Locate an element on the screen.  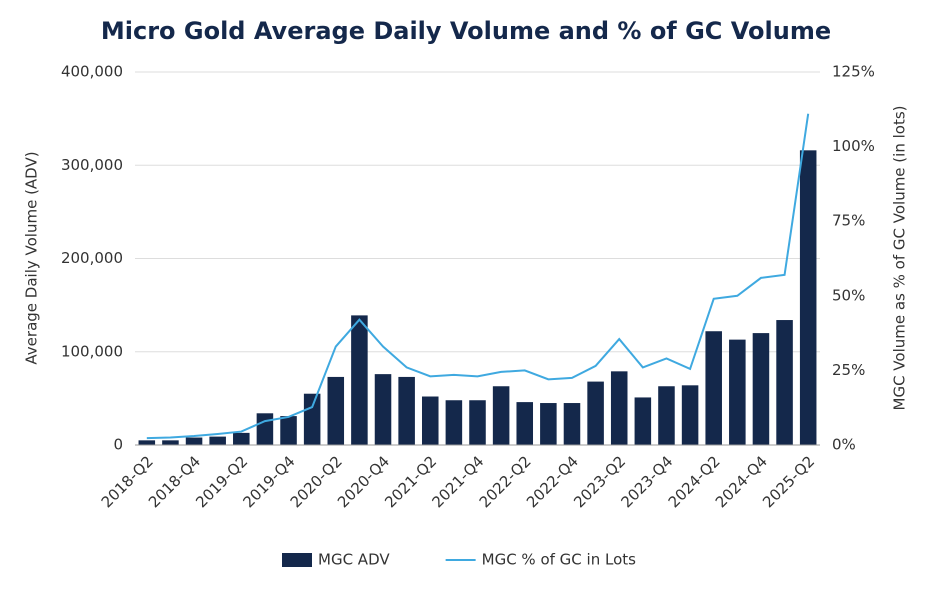
legend-label: MGC % of GC in Lots is located at coordinates (559, 560).